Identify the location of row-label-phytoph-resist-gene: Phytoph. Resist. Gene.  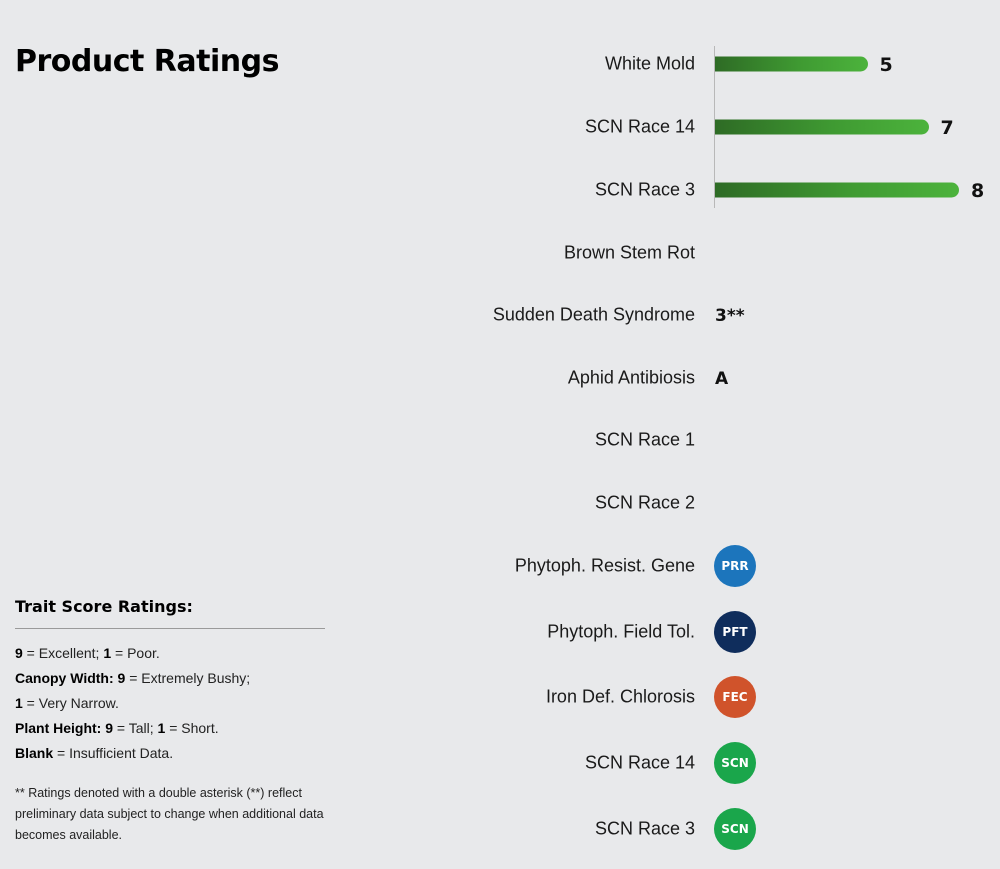
(604, 565).